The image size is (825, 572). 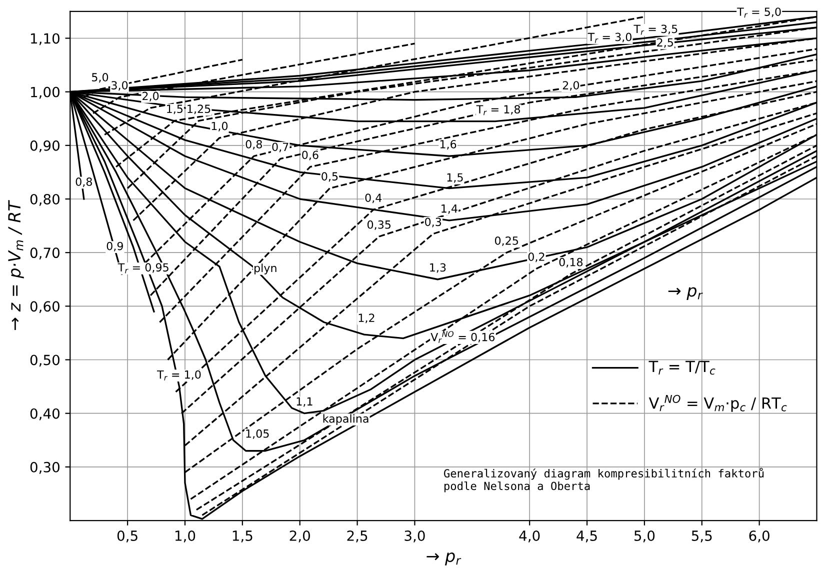 I want to click on y-tick-label: 1,10, so click(x=45, y=39).